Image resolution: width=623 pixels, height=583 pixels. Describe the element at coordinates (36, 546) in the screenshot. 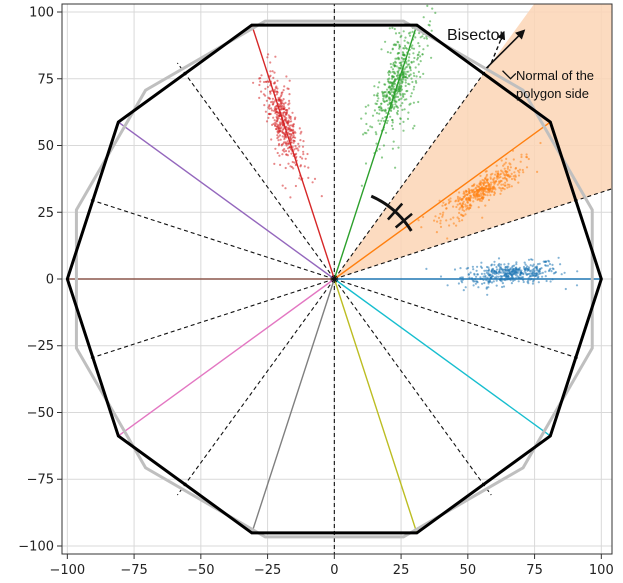

I see `y-tick-label: −100` at that location.